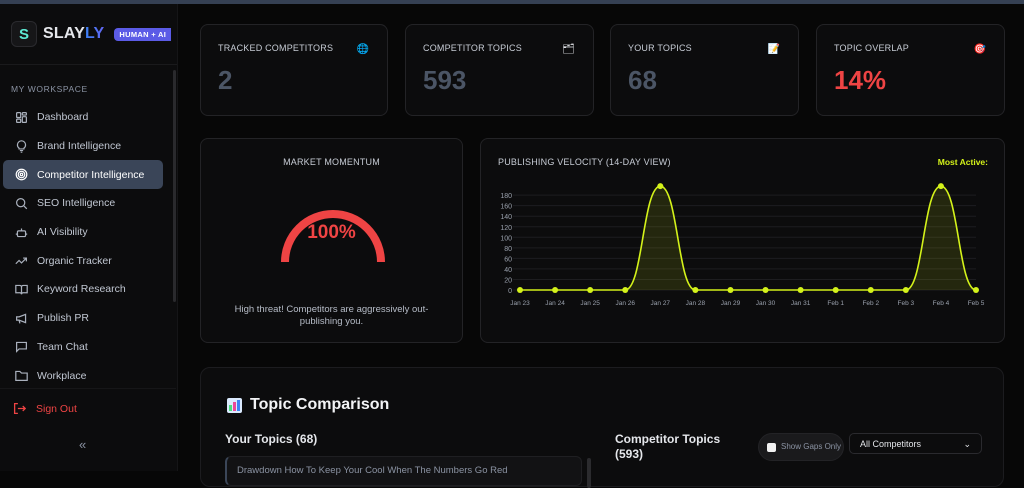 The image size is (1024, 488). What do you see at coordinates (906, 303) in the screenshot?
I see `svg-text: Feb 3` at bounding box center [906, 303].